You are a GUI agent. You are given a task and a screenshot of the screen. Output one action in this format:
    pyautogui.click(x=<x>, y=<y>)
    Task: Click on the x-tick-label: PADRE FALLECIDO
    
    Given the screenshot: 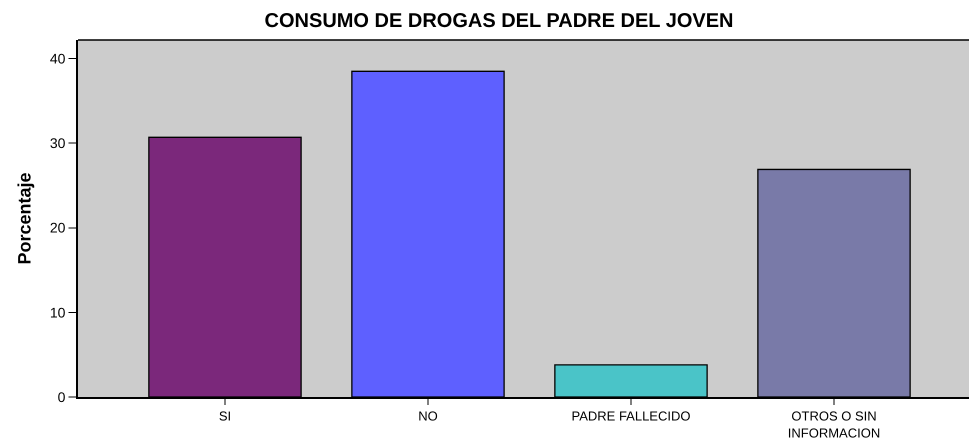 What is the action you would take?
    pyautogui.click(x=631, y=416)
    